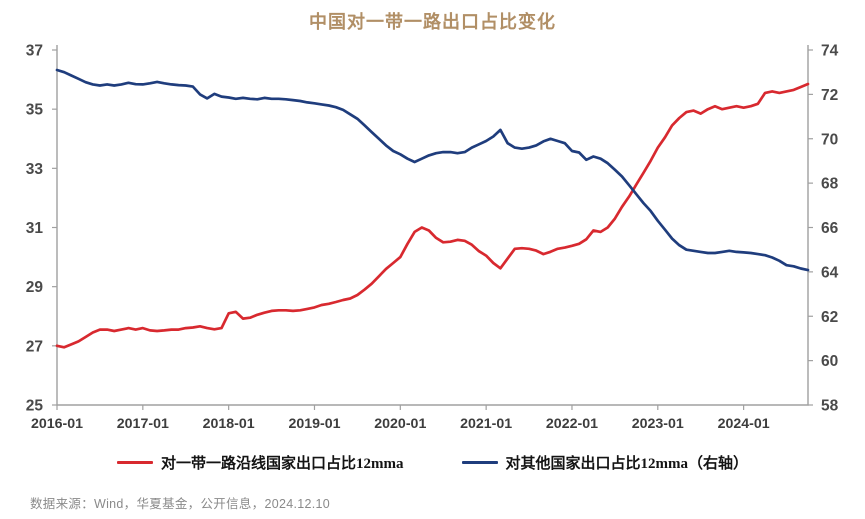  Describe the element at coordinates (35, 110) in the screenshot. I see `left-axis-tick-label: 35` at that location.